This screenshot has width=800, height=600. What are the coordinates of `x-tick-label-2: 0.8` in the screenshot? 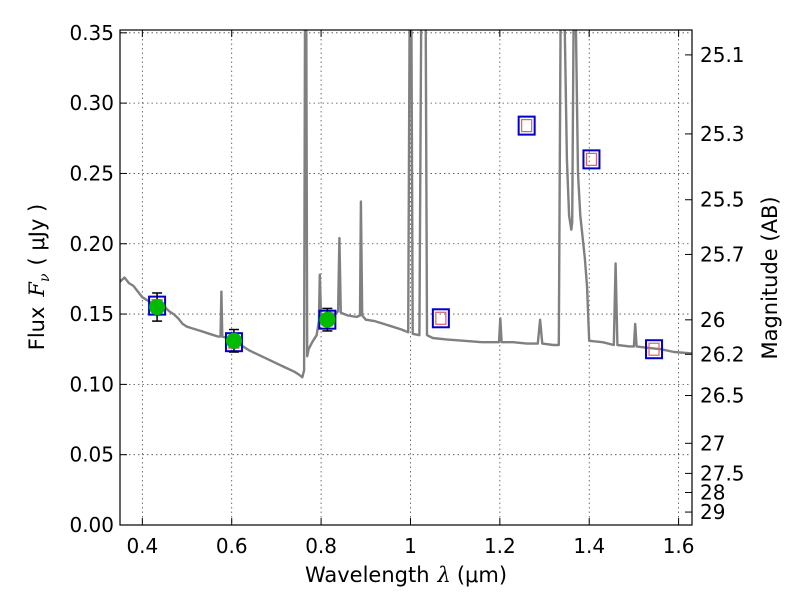 It's located at (321, 546).